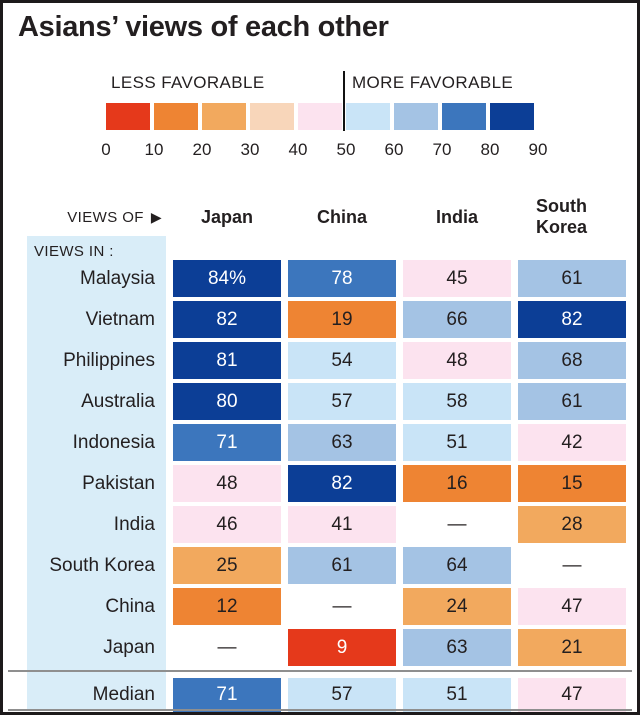  I want to click on legend-tick-label: 40, so click(298, 149).